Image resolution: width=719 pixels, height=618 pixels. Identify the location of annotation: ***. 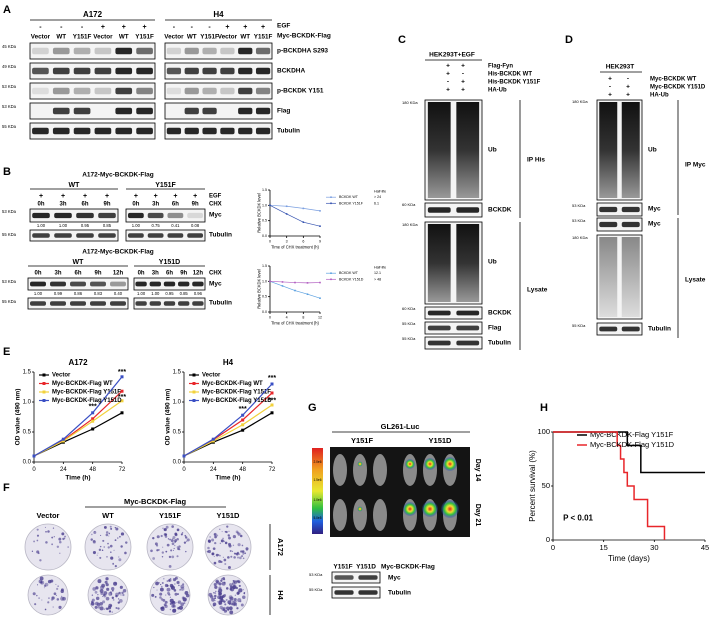
(272, 378).